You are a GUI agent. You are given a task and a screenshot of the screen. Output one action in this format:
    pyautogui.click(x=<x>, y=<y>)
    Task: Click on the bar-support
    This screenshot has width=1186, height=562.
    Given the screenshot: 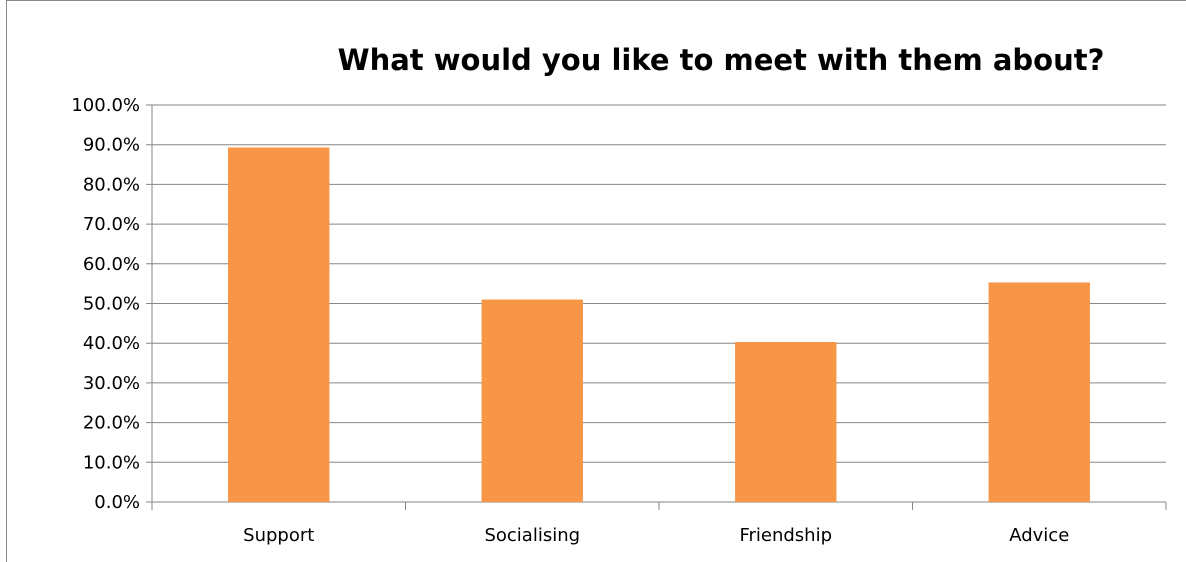 What is the action you would take?
    pyautogui.click(x=279, y=324)
    